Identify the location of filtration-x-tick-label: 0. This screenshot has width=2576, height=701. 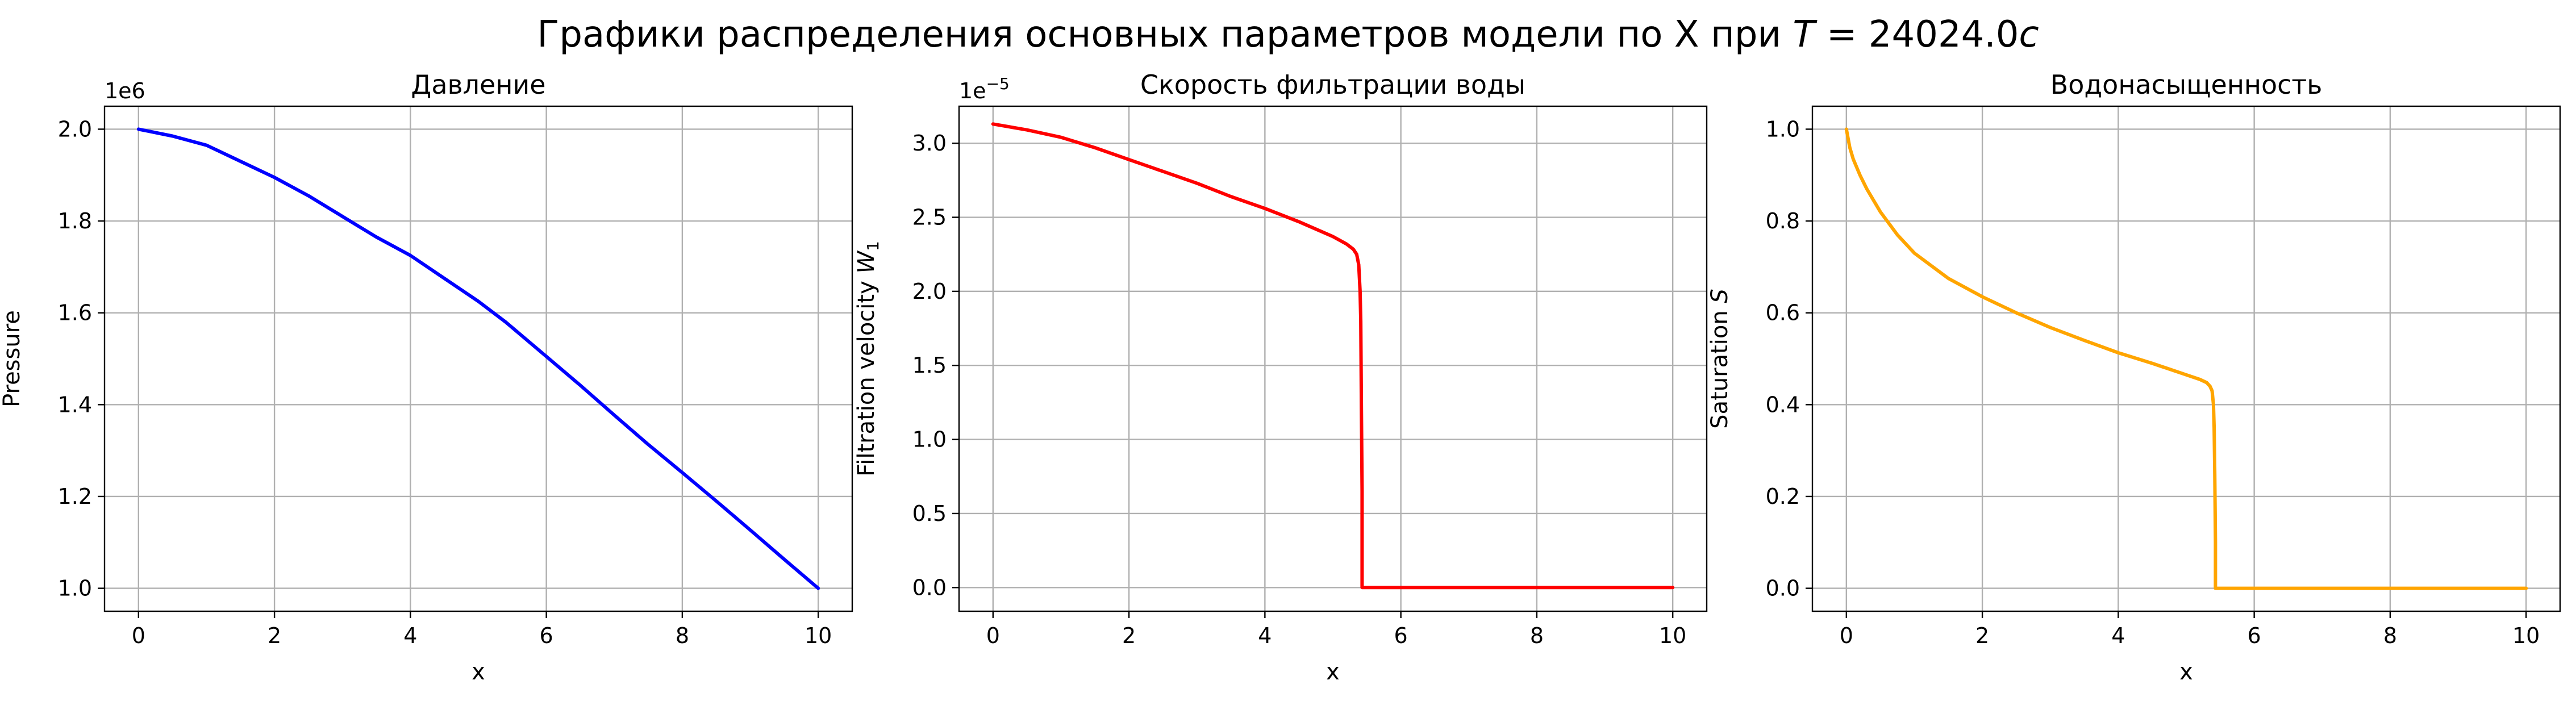
(993, 636).